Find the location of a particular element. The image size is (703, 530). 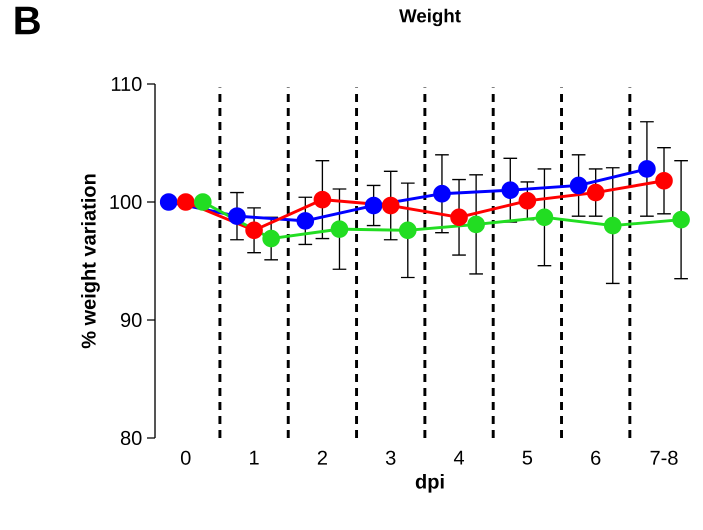

text: B is located at coordinates (27, 20).